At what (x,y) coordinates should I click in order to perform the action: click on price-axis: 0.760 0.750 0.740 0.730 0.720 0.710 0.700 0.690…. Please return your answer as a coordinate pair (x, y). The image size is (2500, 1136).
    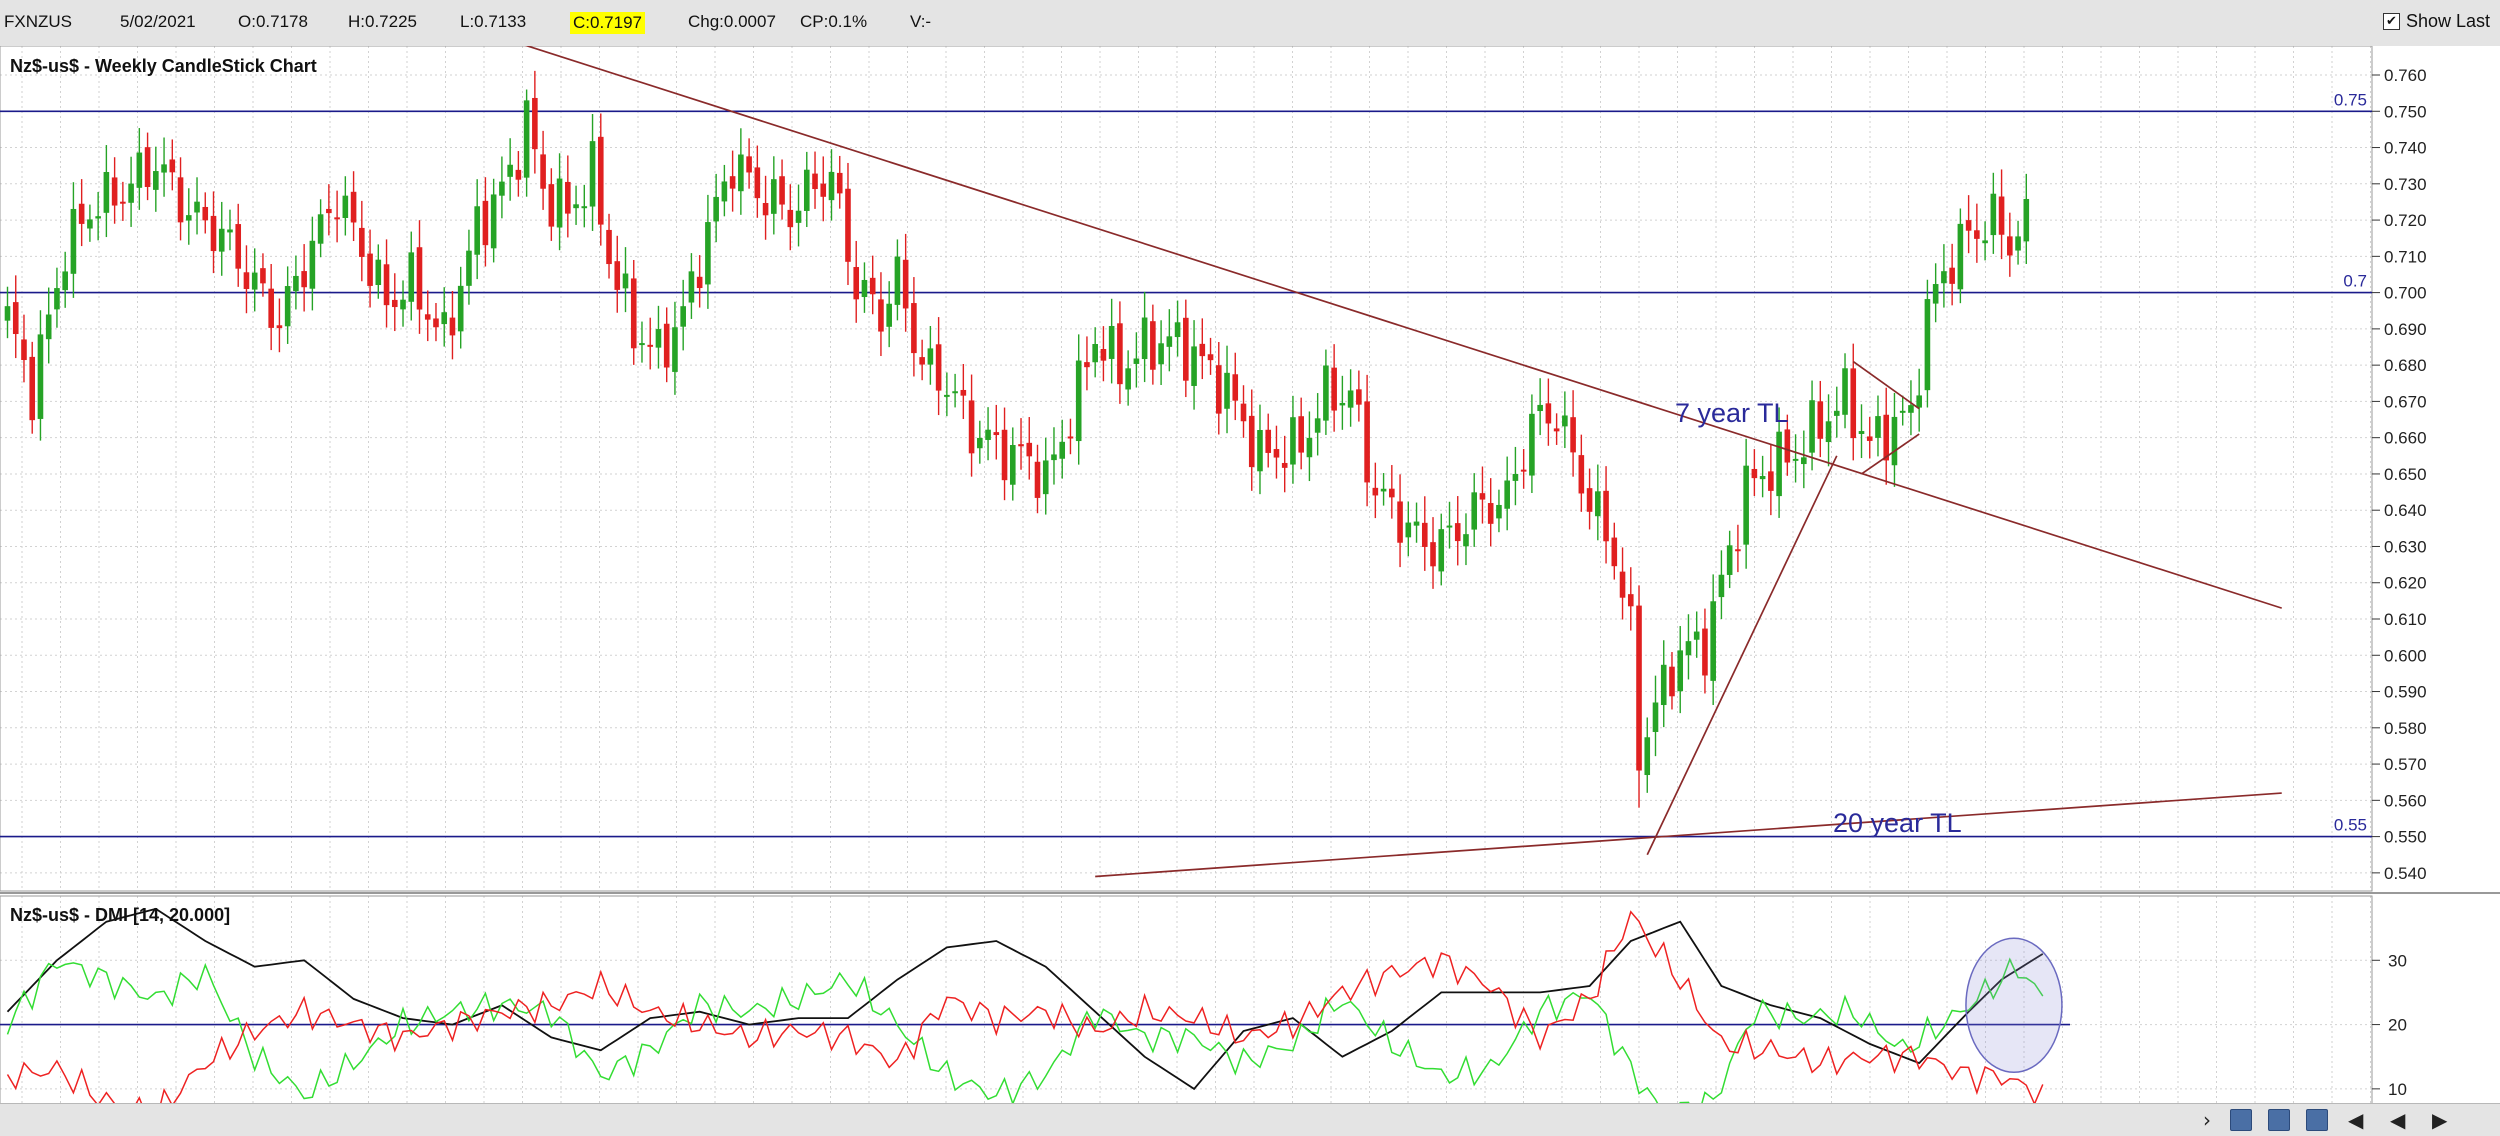
    Looking at the image, I should click on (2399, 474).